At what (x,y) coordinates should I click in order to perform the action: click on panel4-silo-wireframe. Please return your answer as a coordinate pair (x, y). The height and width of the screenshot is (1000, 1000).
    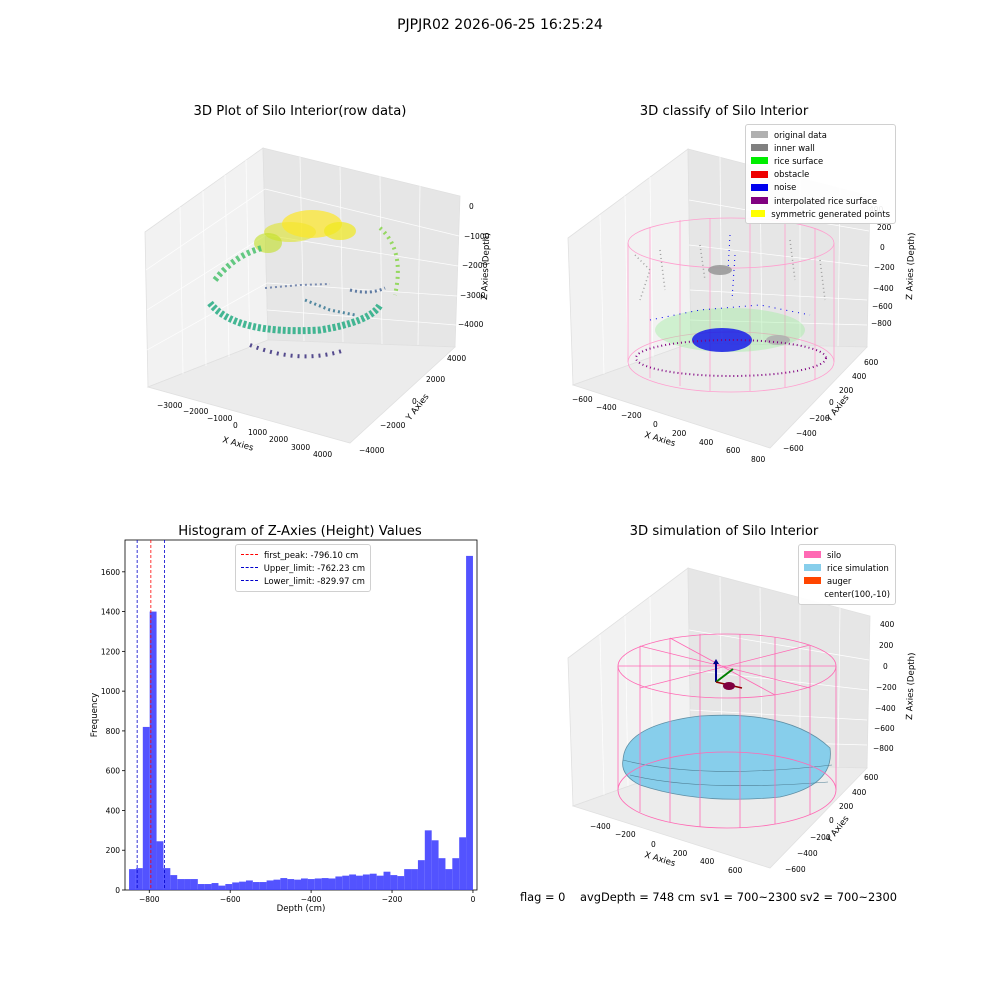
    Looking at the image, I should click on (727, 731).